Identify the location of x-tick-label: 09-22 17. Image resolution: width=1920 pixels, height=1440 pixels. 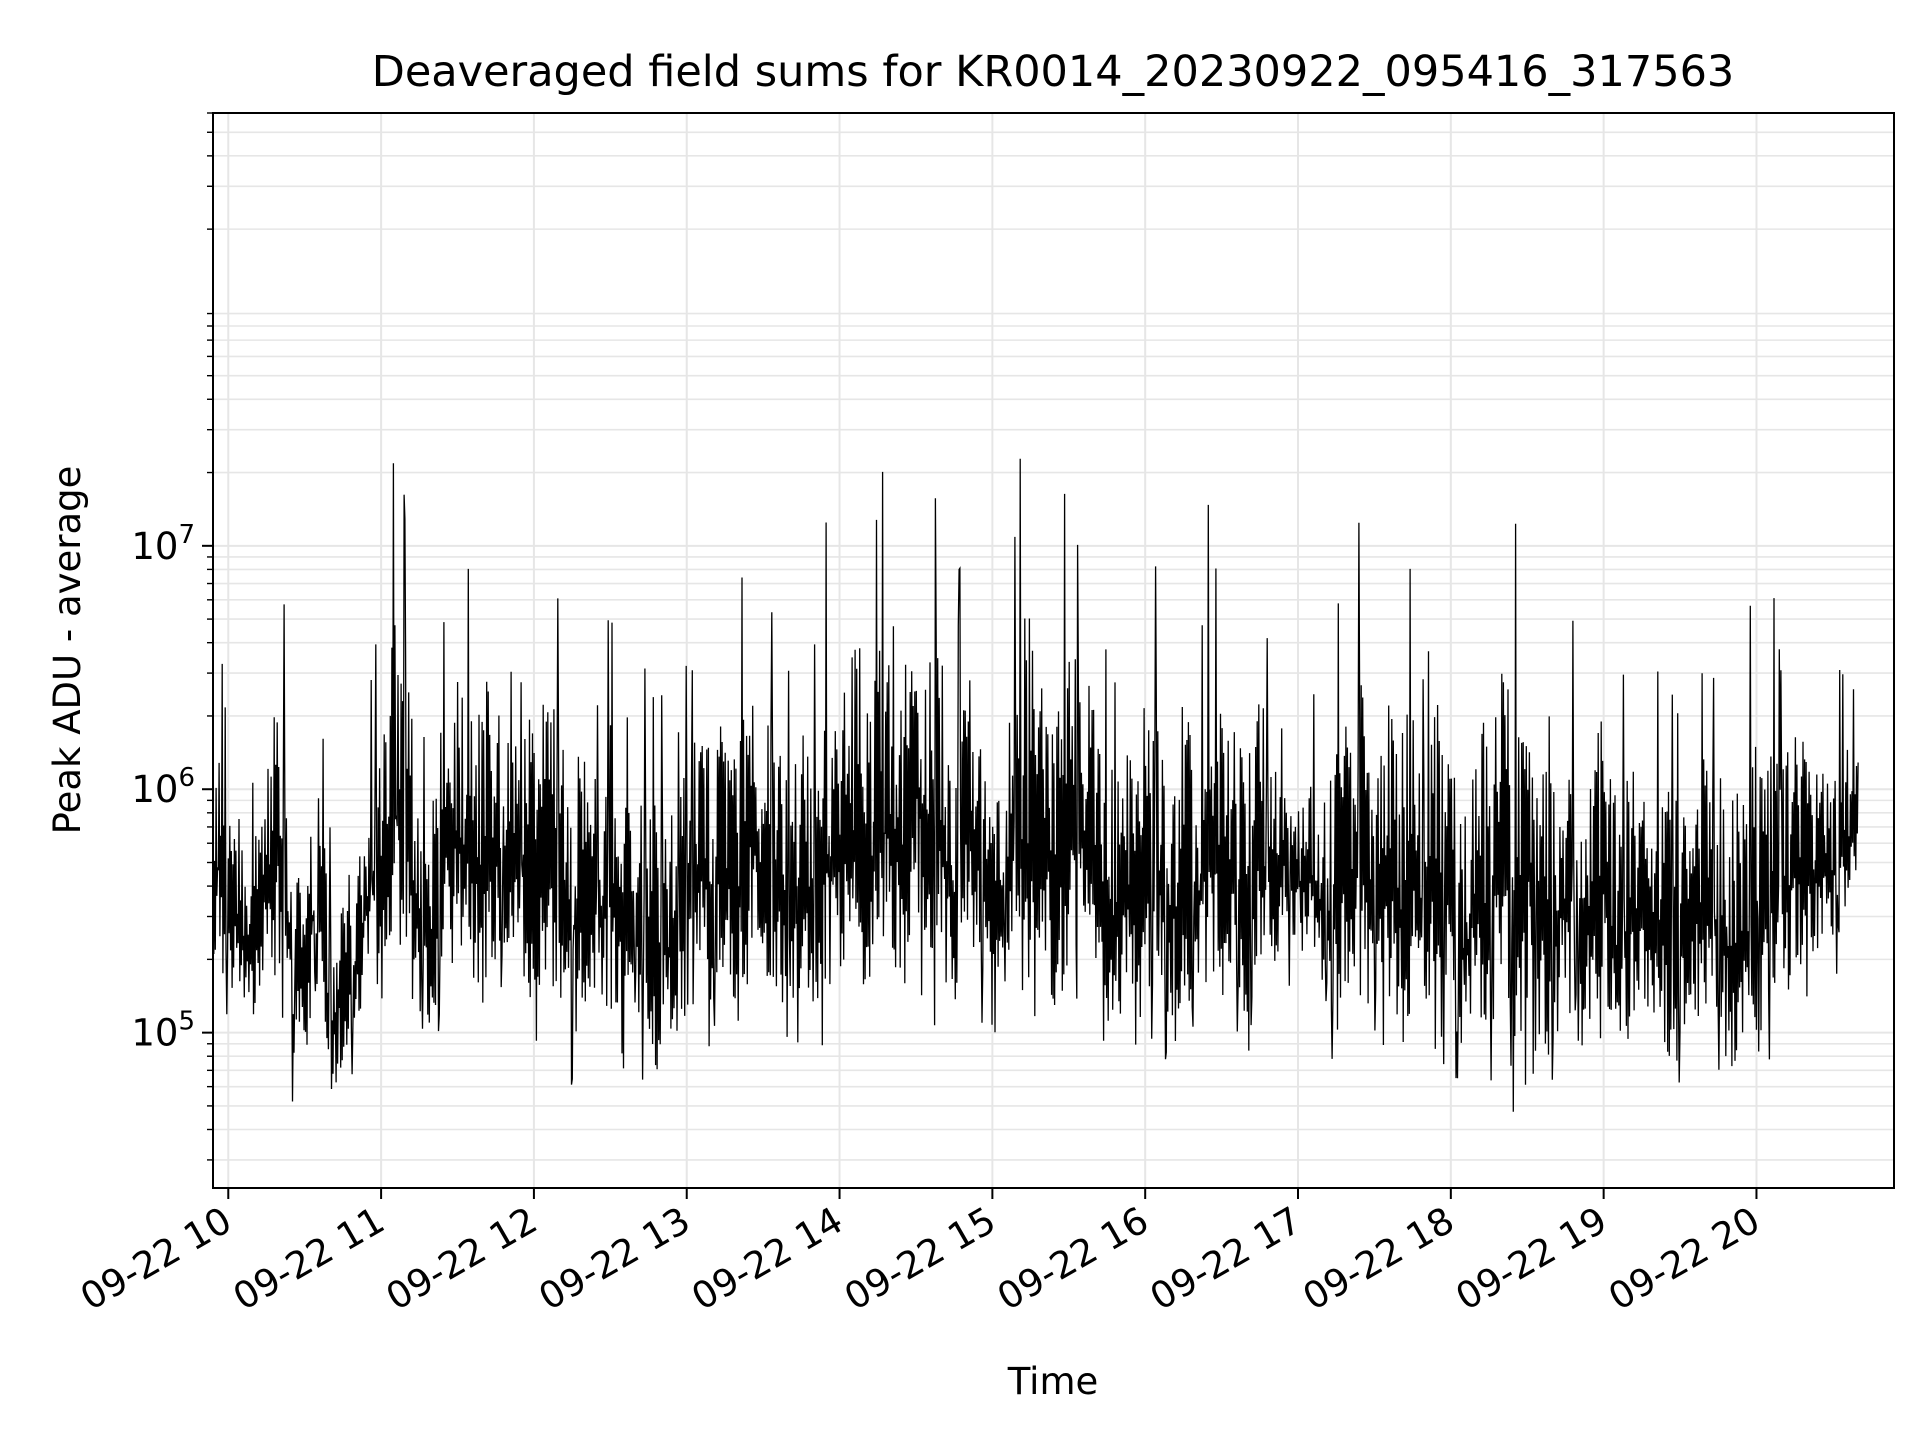
(1226, 1259).